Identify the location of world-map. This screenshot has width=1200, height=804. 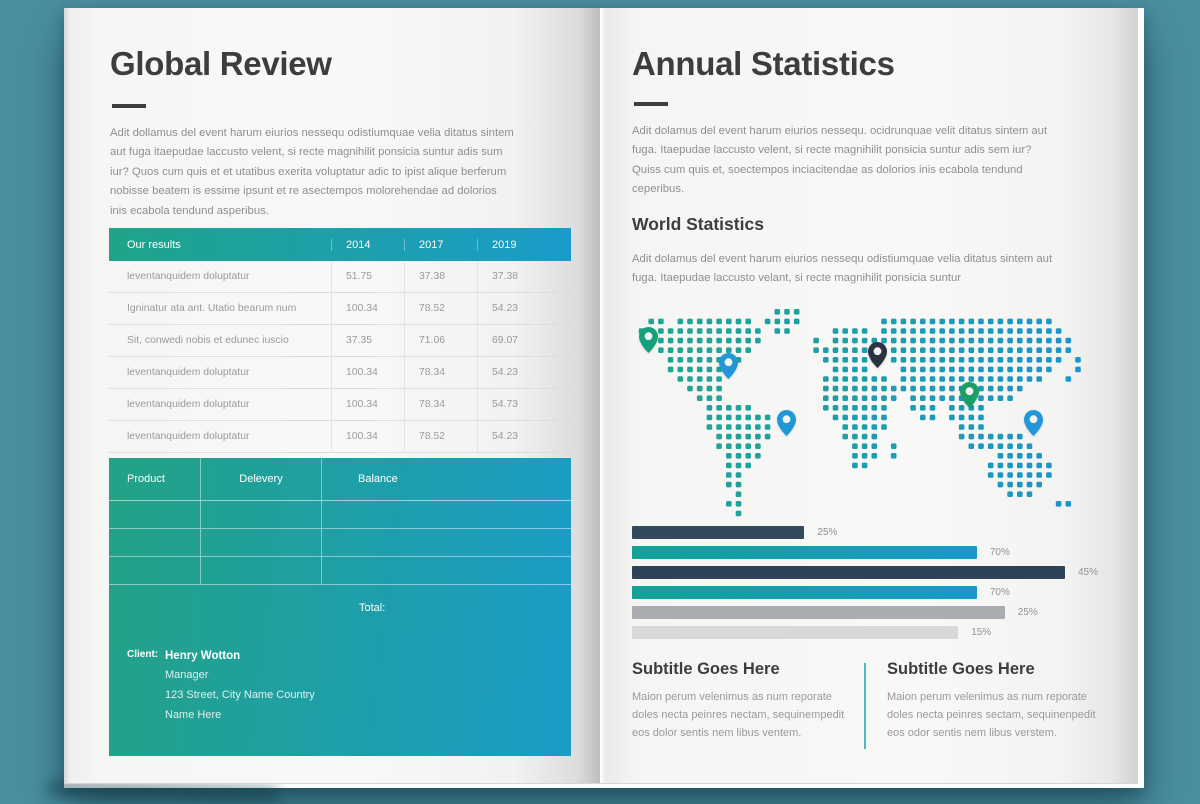
(862, 418).